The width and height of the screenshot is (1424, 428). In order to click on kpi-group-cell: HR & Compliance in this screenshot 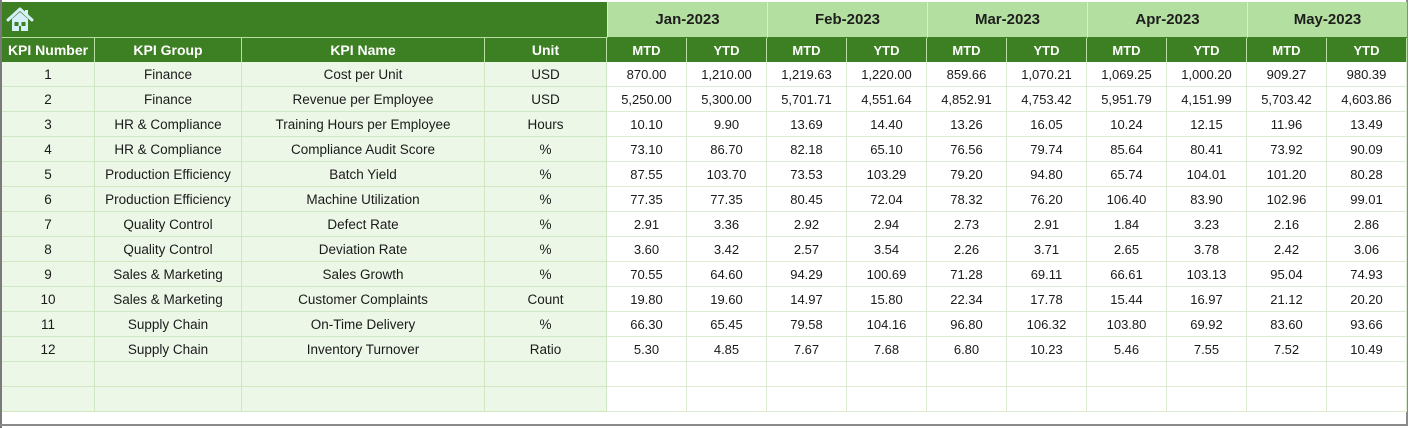, I will do `click(168, 149)`.